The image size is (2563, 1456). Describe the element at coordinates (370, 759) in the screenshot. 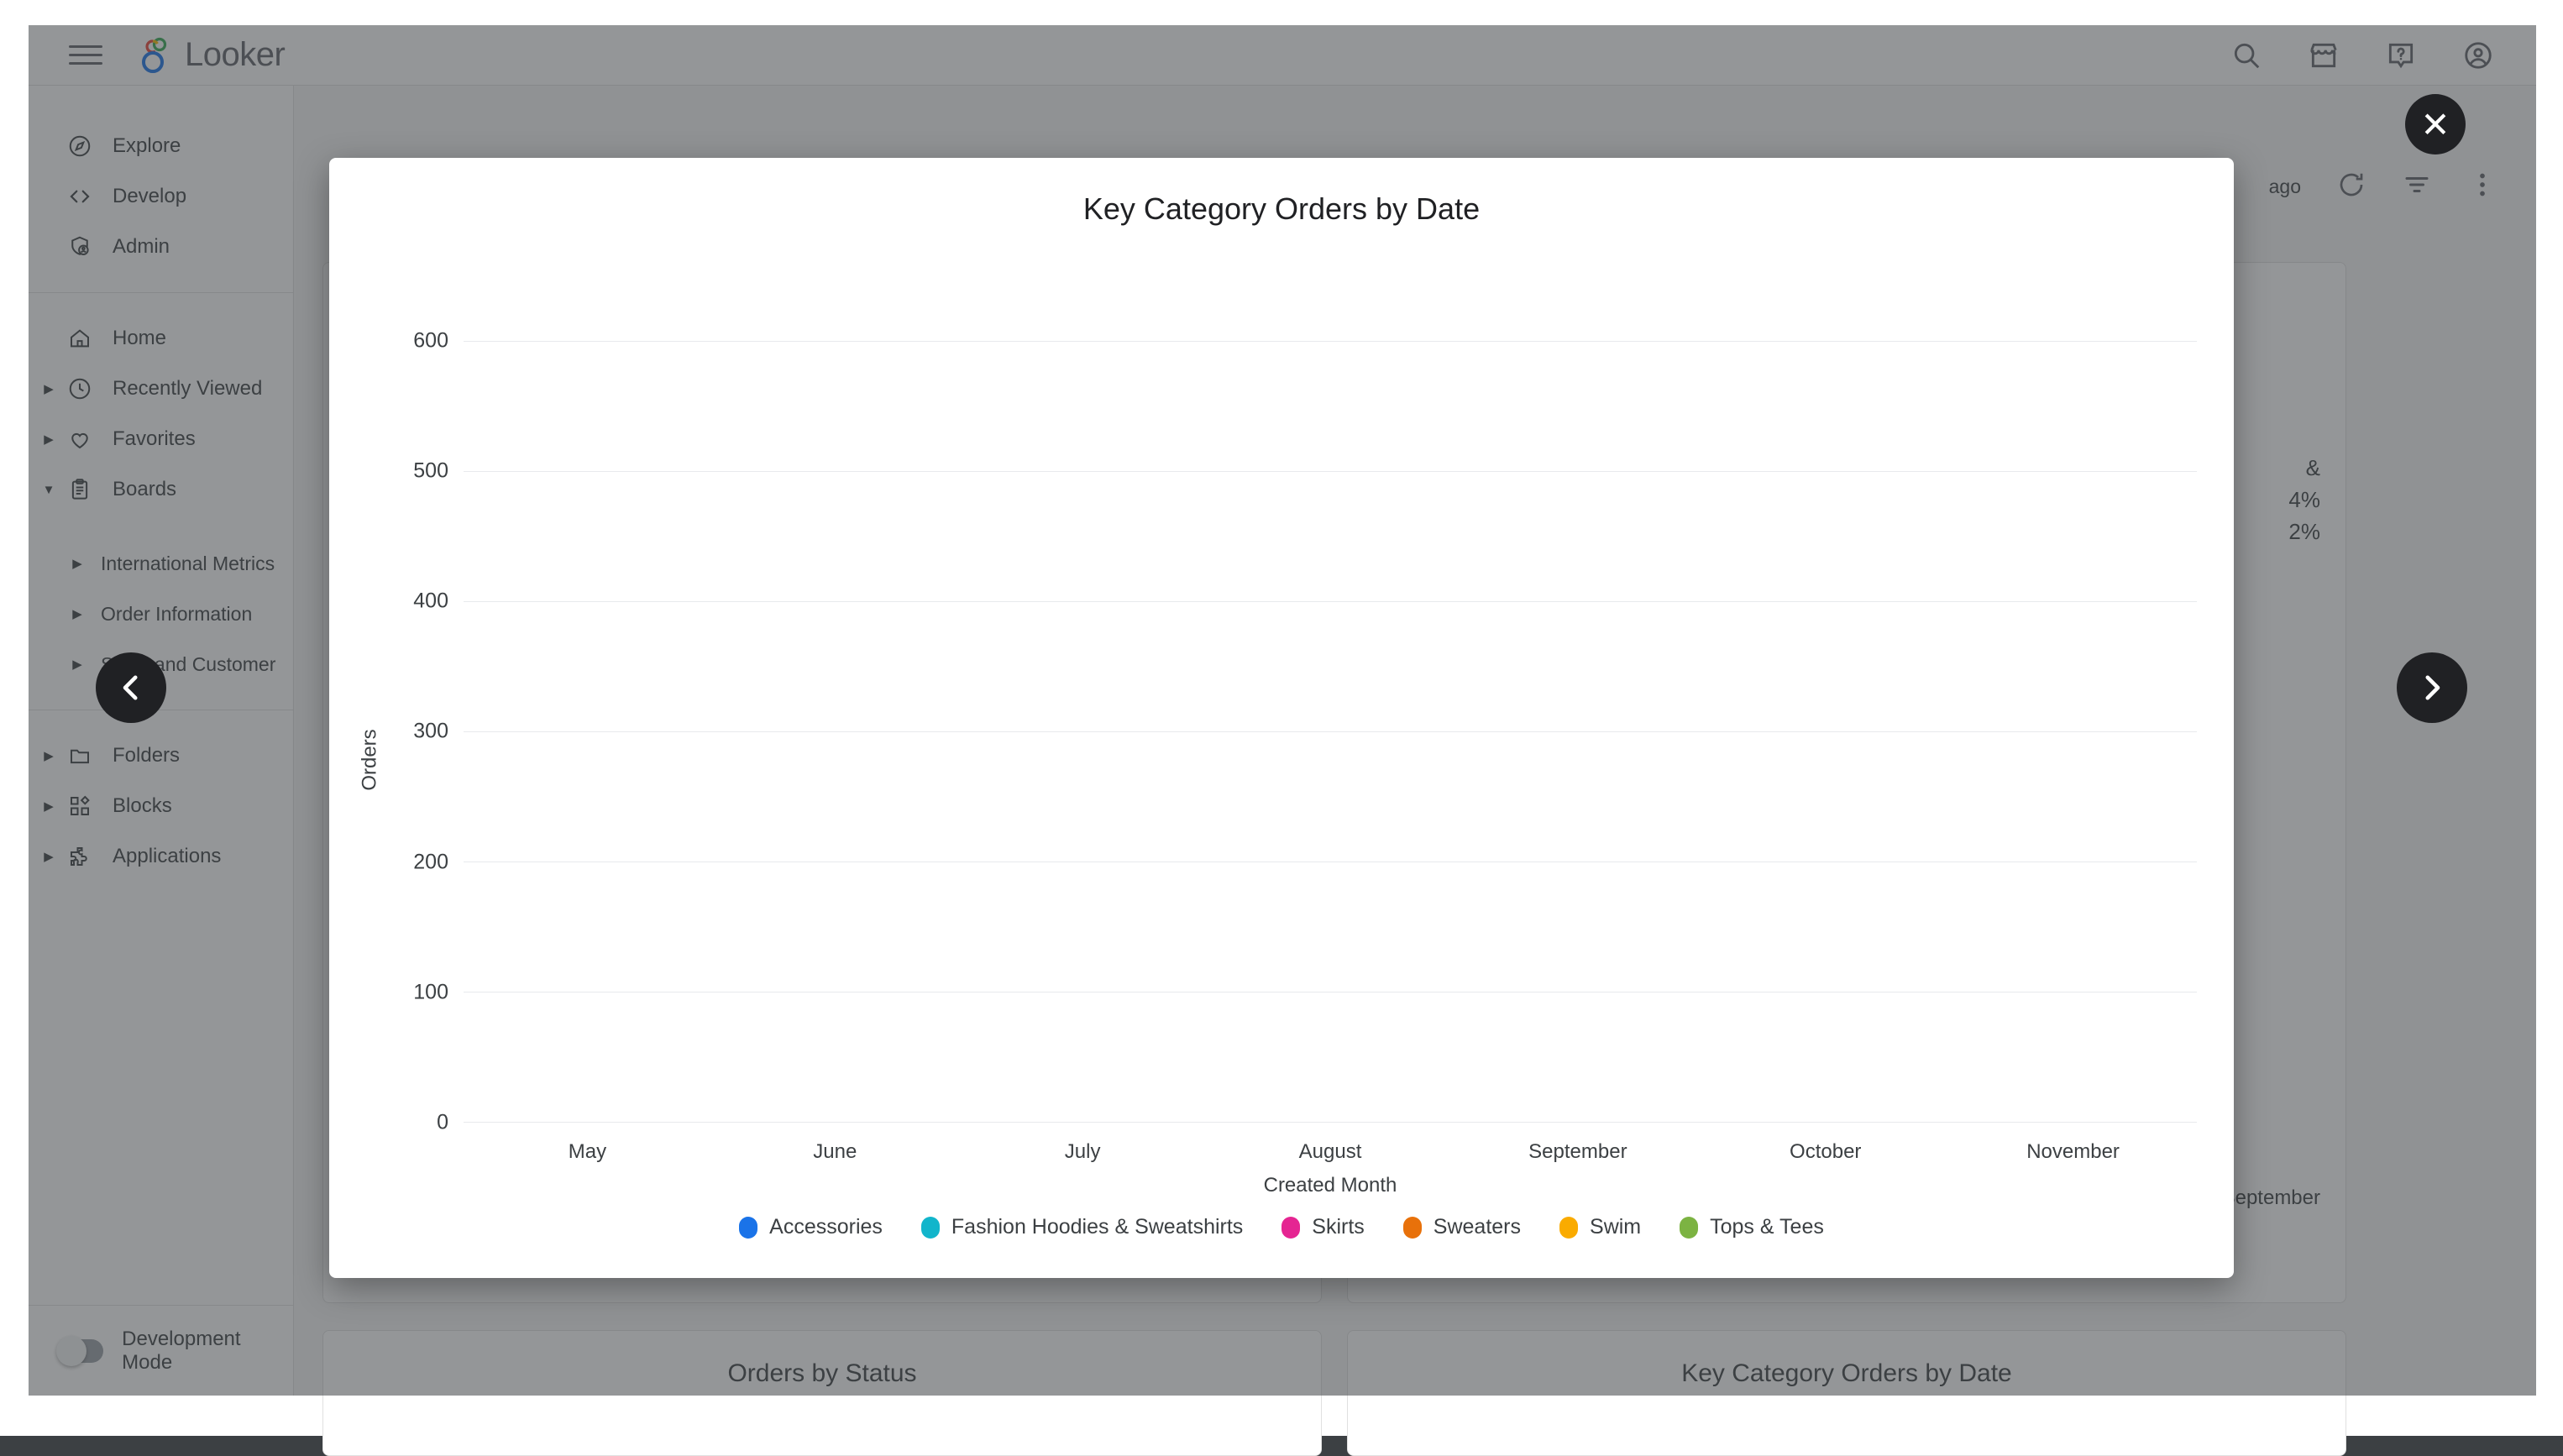

I see `y-axis-title: Orders` at that location.